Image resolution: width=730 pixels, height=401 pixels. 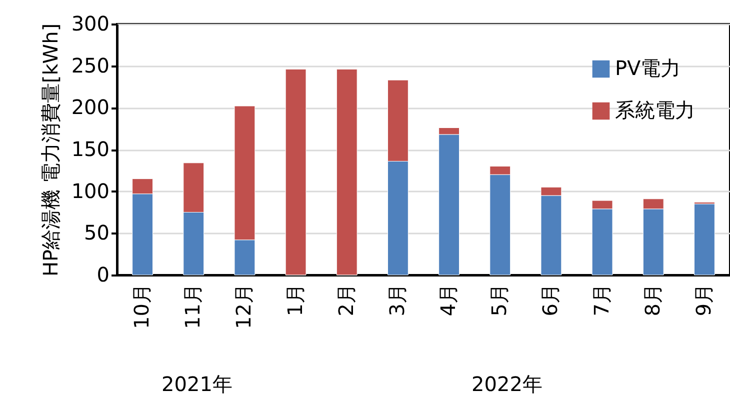 I want to click on y-tick-label: 0, so click(x=103, y=274).